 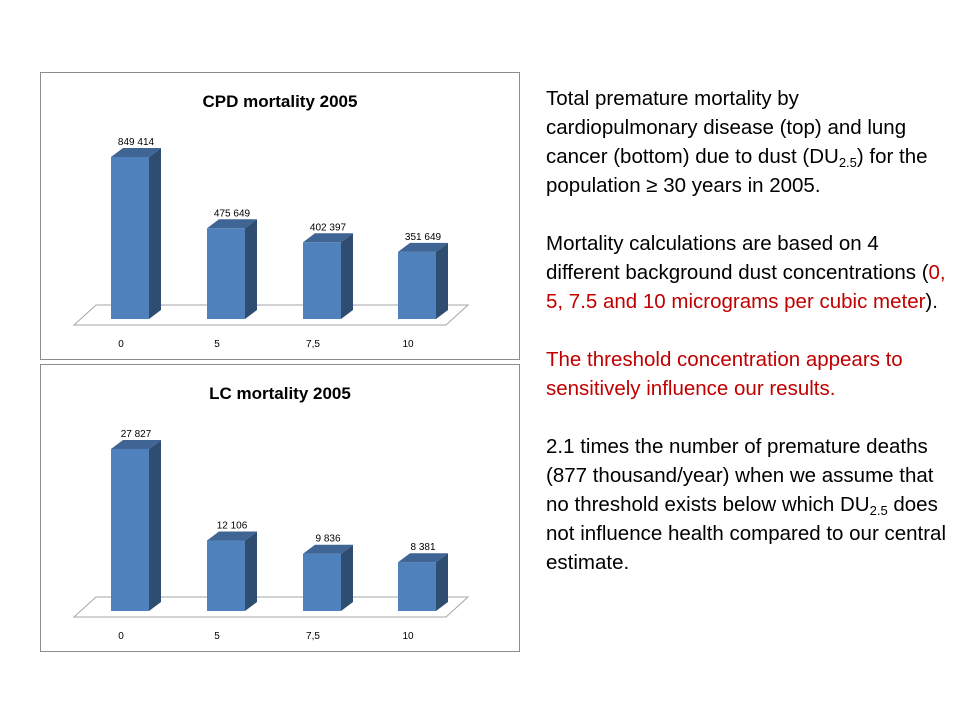 I want to click on cpd-tick-label: 7,5, so click(x=313, y=344).